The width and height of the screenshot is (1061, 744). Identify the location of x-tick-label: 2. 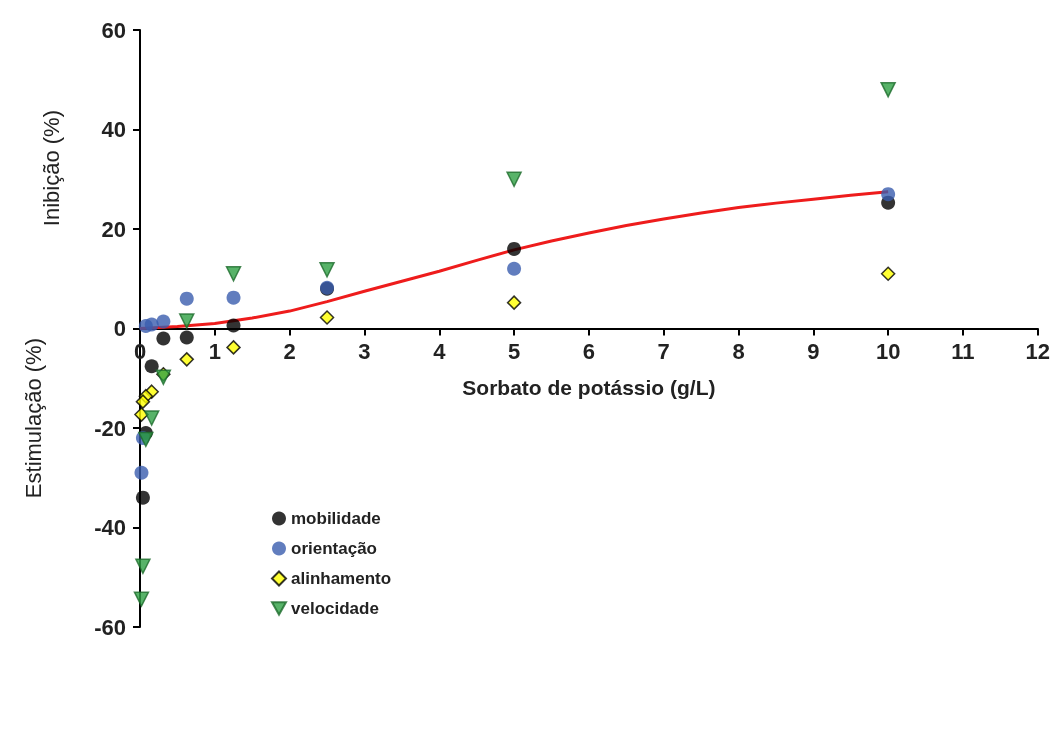
(289, 351).